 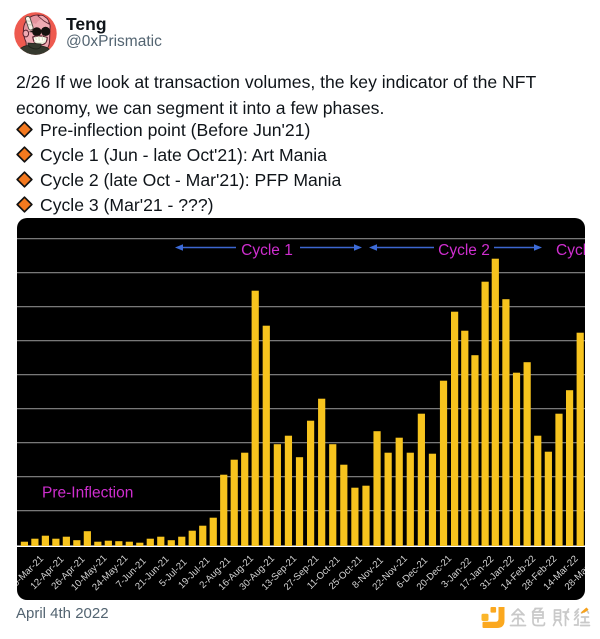 What do you see at coordinates (87, 493) in the screenshot?
I see `svg-text: Pre-Inflection` at bounding box center [87, 493].